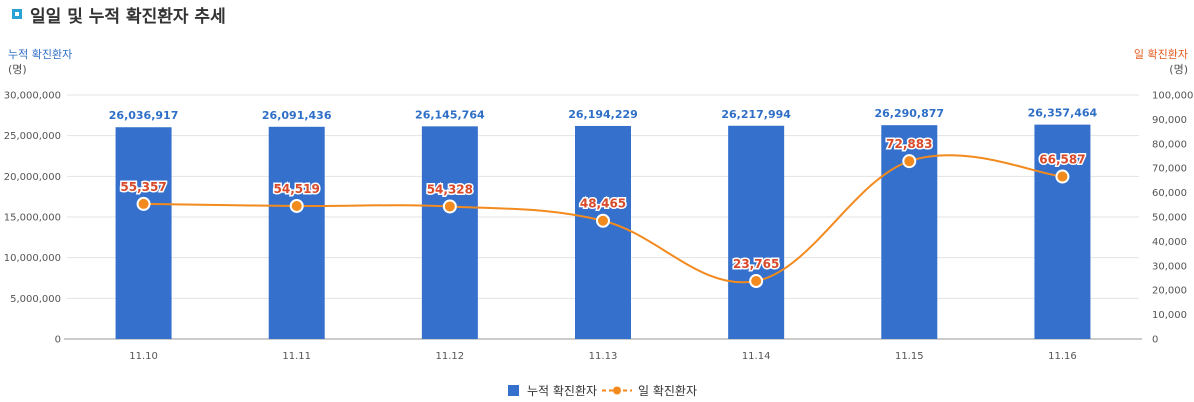 The width and height of the screenshot is (1194, 402). What do you see at coordinates (32, 136) in the screenshot?
I see `y-left-tick-label: 25,000,000` at bounding box center [32, 136].